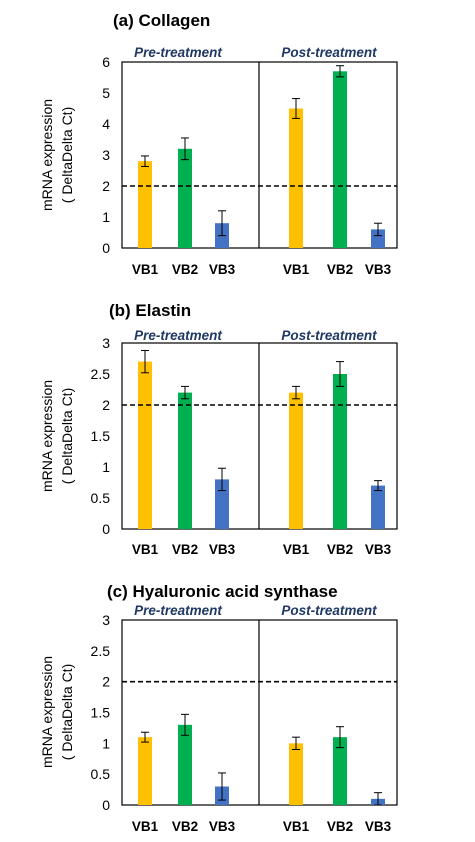 This screenshot has height=842, width=475. I want to click on y-tick-label: 6, so click(106, 62).